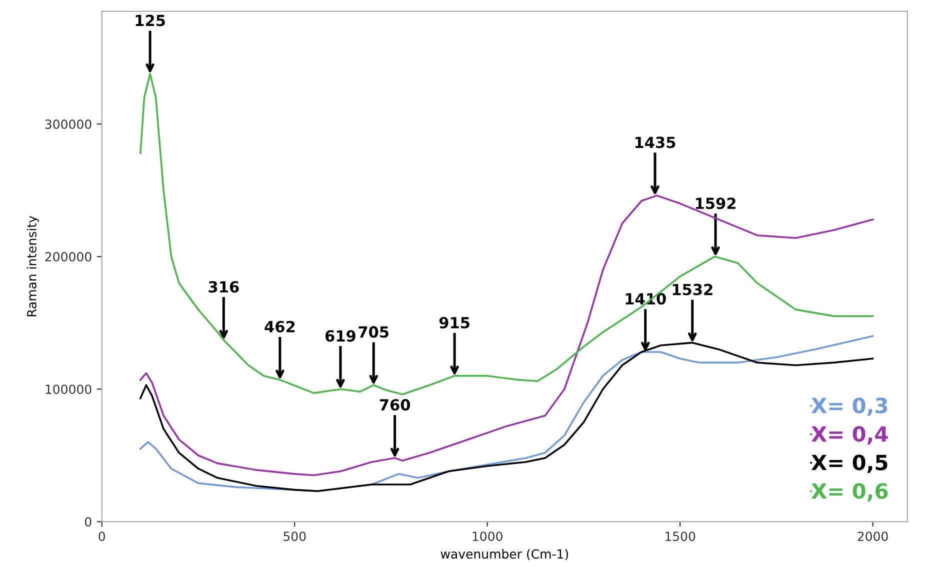  Describe the element at coordinates (68, 124) in the screenshot. I see `y-tick-label: 300000` at that location.